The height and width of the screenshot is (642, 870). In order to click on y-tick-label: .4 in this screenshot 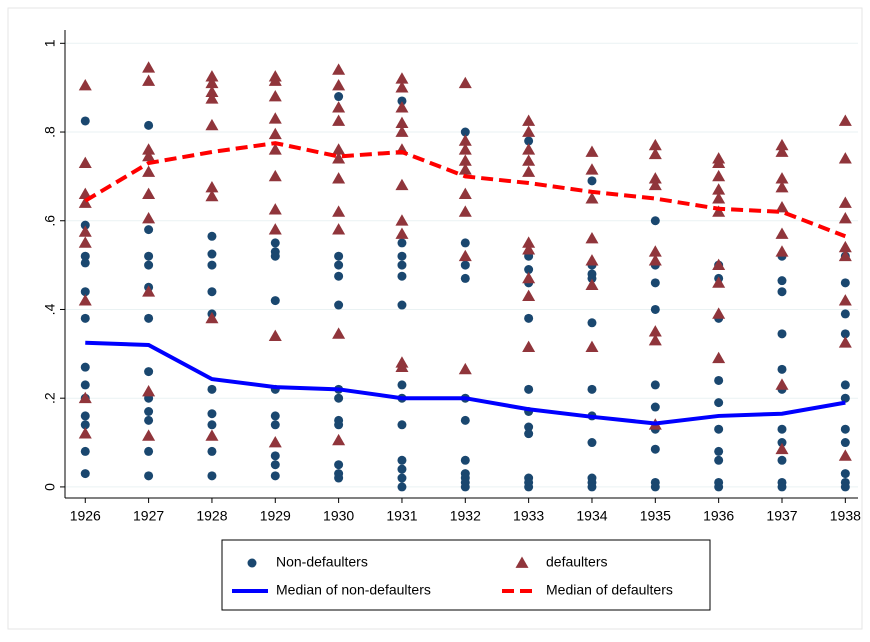, I will do `click(50, 309)`.